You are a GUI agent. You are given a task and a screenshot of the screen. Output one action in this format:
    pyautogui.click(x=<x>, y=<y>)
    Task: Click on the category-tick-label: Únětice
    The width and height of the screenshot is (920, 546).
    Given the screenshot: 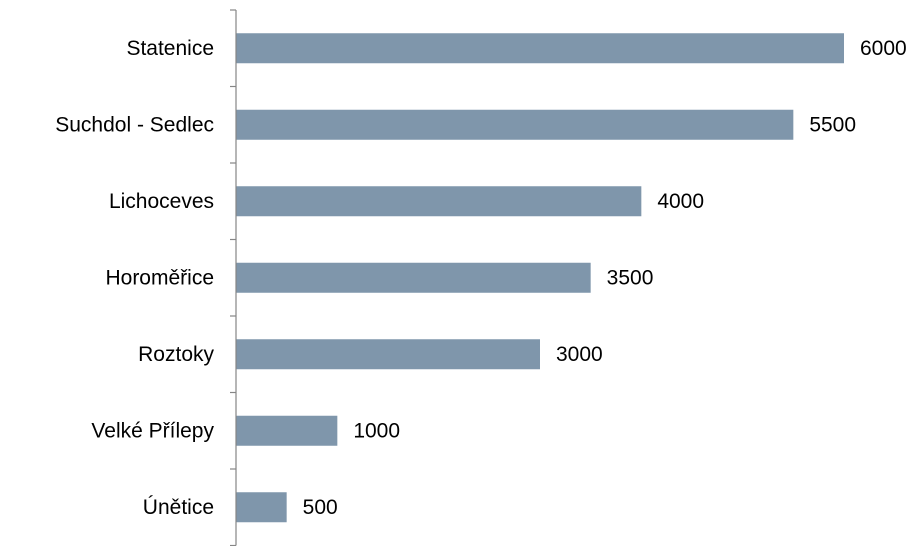 What is the action you would take?
    pyautogui.click(x=178, y=507)
    